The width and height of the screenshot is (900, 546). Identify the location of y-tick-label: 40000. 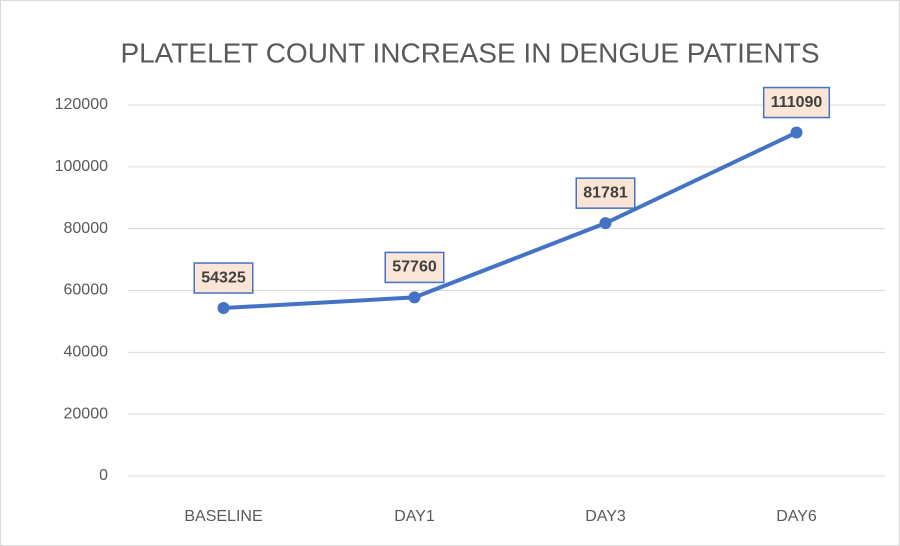
(86, 352).